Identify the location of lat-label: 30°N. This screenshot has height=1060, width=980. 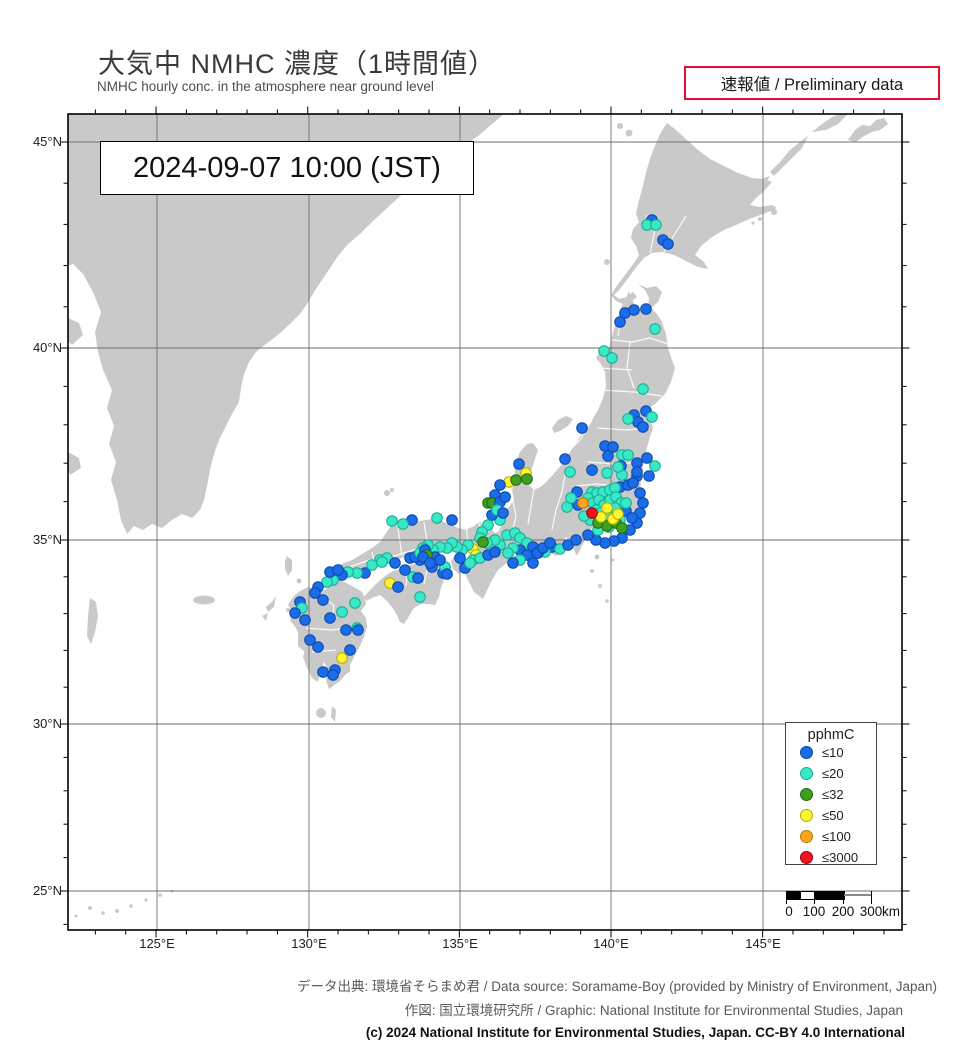
(47, 723).